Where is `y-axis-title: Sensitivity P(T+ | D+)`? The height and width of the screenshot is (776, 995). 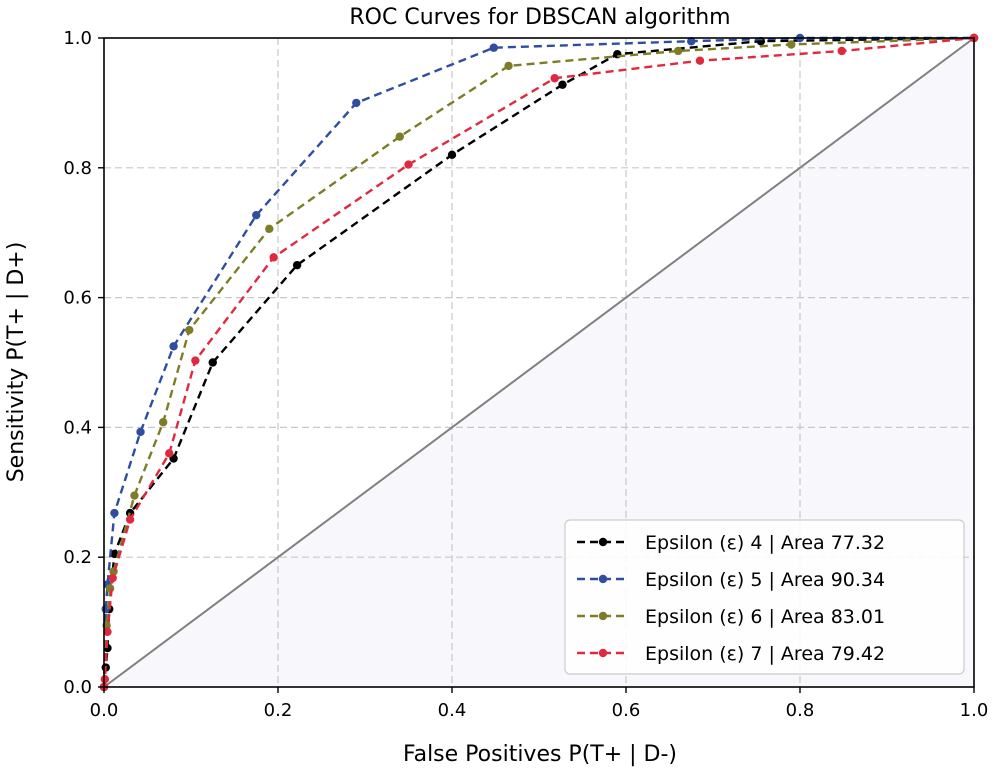
y-axis-title: Sensitivity P(T+ | D+) is located at coordinates (16, 362).